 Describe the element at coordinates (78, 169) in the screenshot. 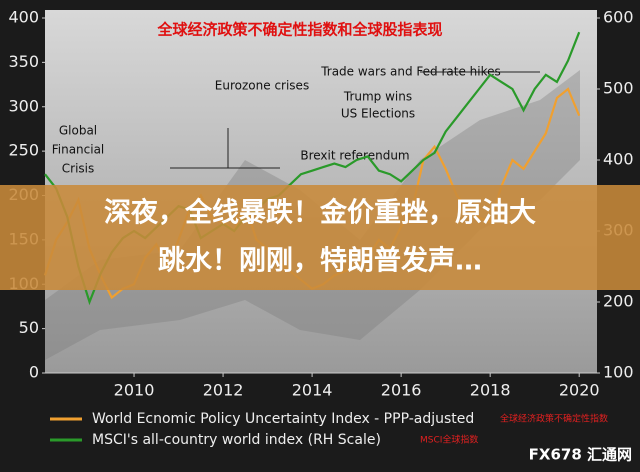

I see `annotation: Crisis` at that location.